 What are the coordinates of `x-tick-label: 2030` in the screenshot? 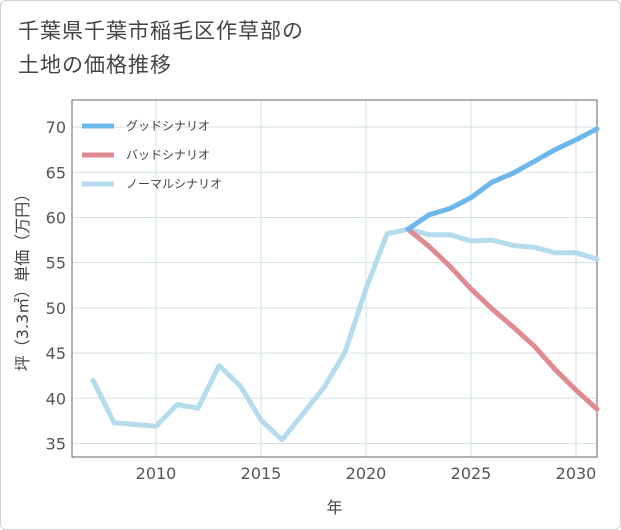 It's located at (576, 473).